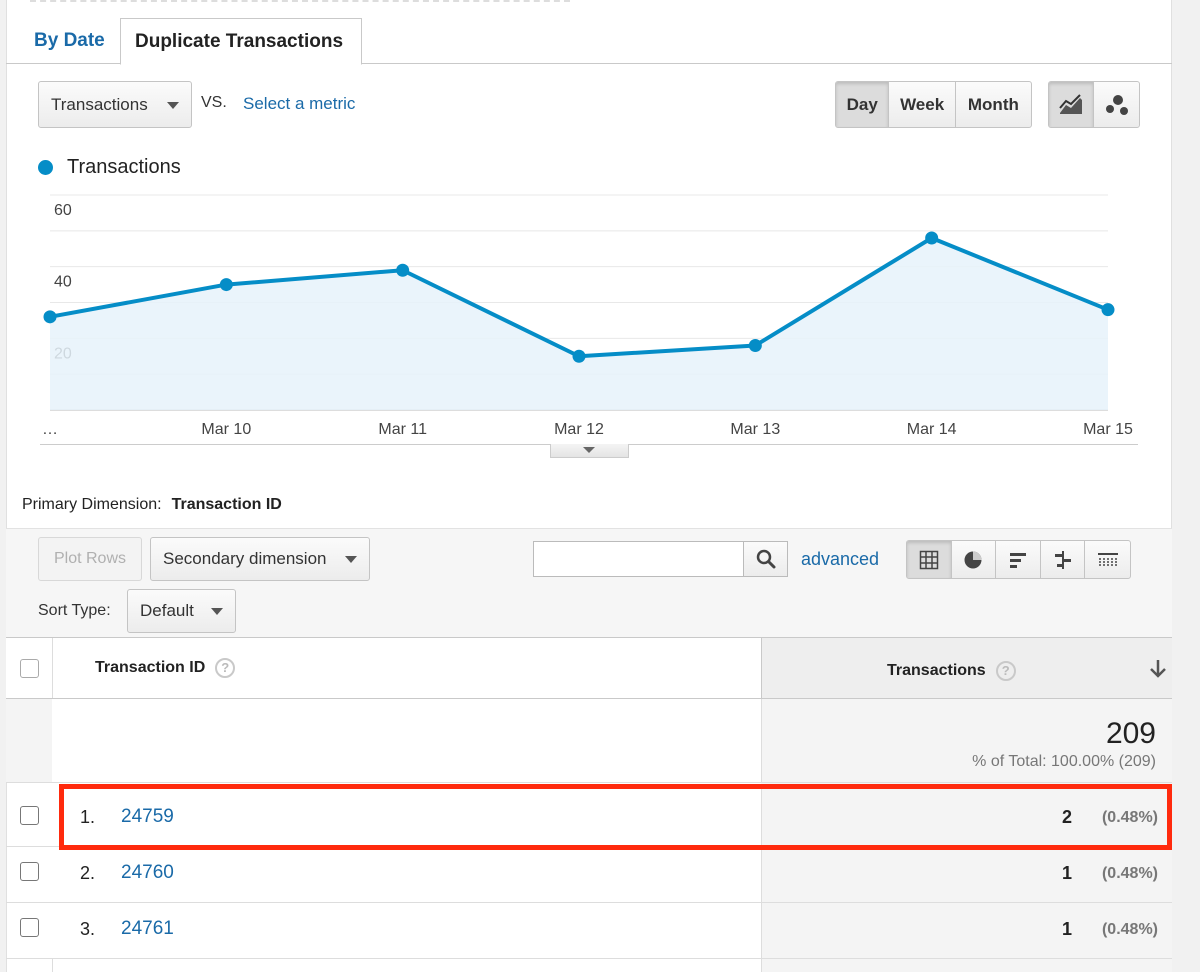  I want to click on performance-view-icon, so click(1018, 560).